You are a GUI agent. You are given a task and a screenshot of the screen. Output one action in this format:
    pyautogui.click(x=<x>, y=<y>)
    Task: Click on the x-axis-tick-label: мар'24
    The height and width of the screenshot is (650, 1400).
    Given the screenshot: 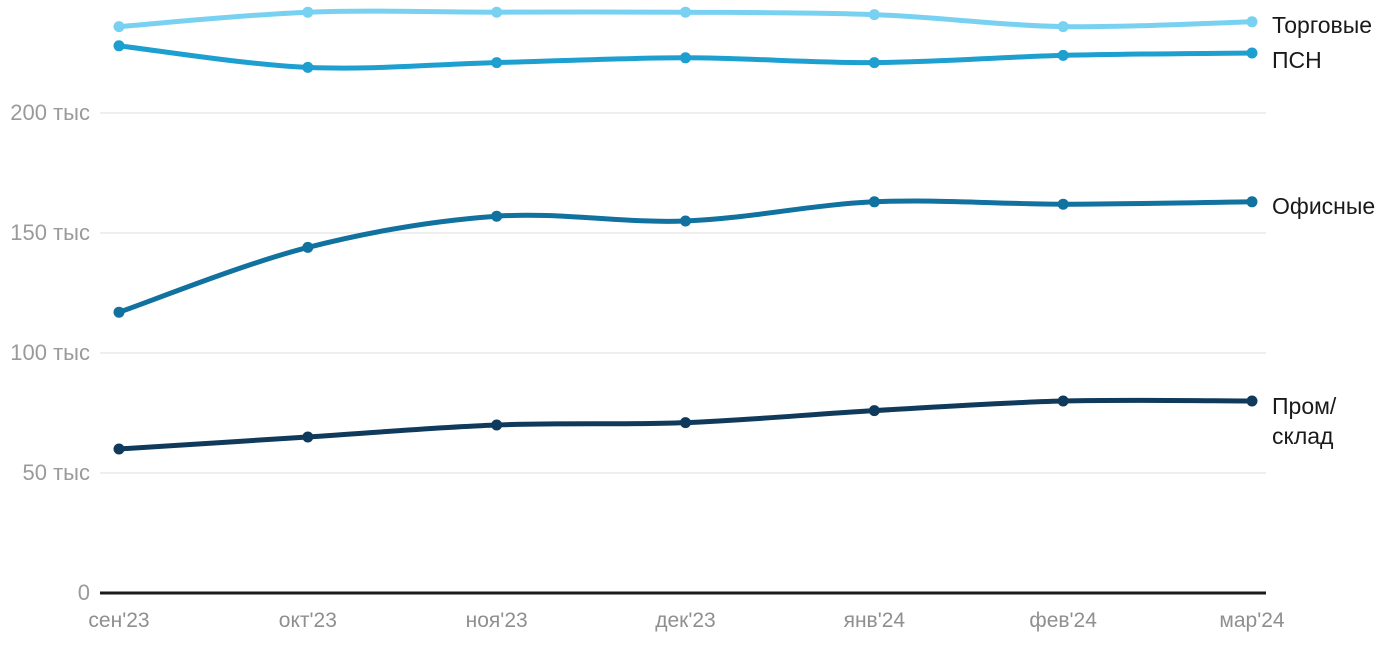 What is the action you would take?
    pyautogui.click(x=1251, y=620)
    